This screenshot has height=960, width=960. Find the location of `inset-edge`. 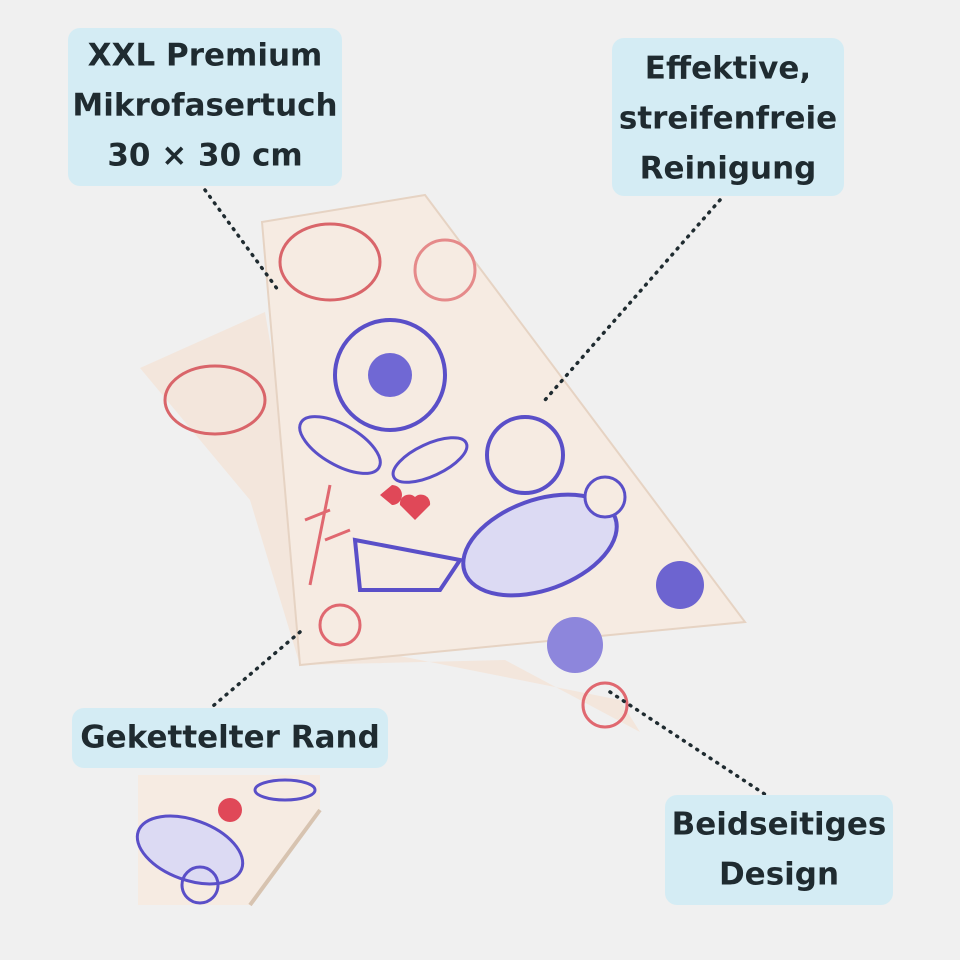

inset-edge is located at coordinates (285, 857).